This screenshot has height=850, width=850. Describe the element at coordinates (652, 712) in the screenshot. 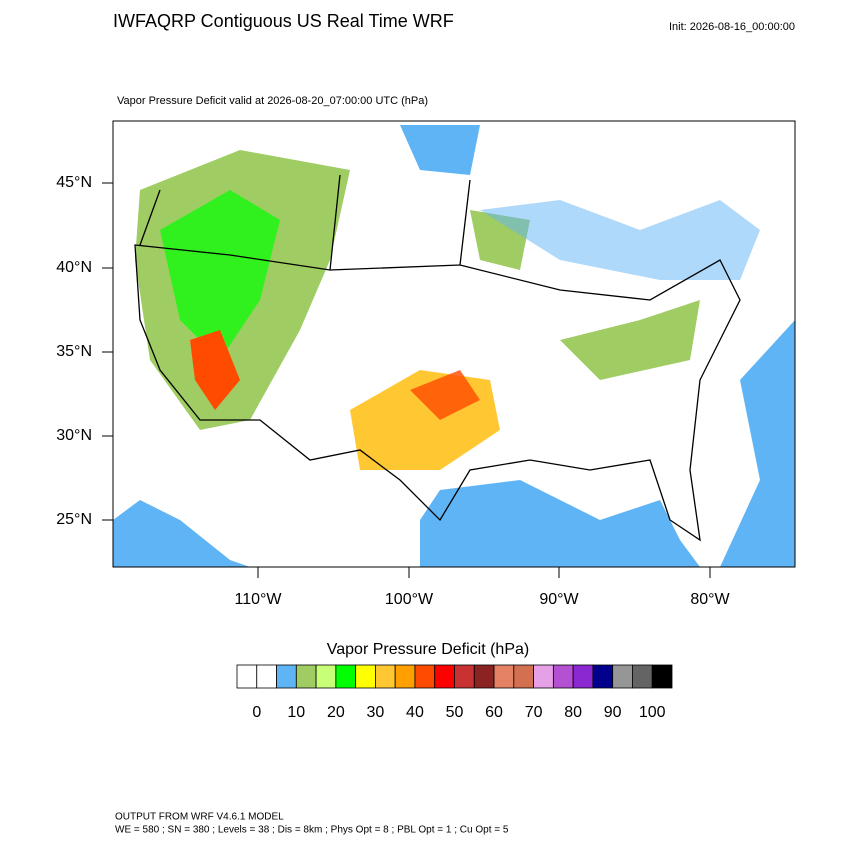

I see `colorbar-label: 100` at that location.